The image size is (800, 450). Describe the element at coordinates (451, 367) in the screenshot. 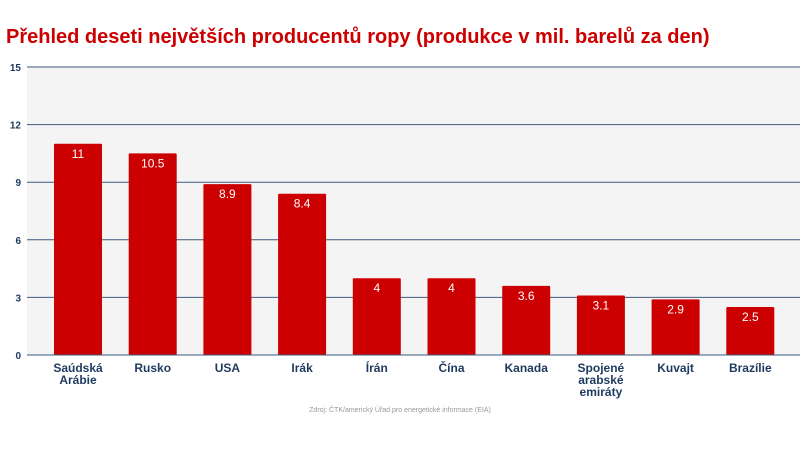

I see `x-tick-label: Čína` at that location.